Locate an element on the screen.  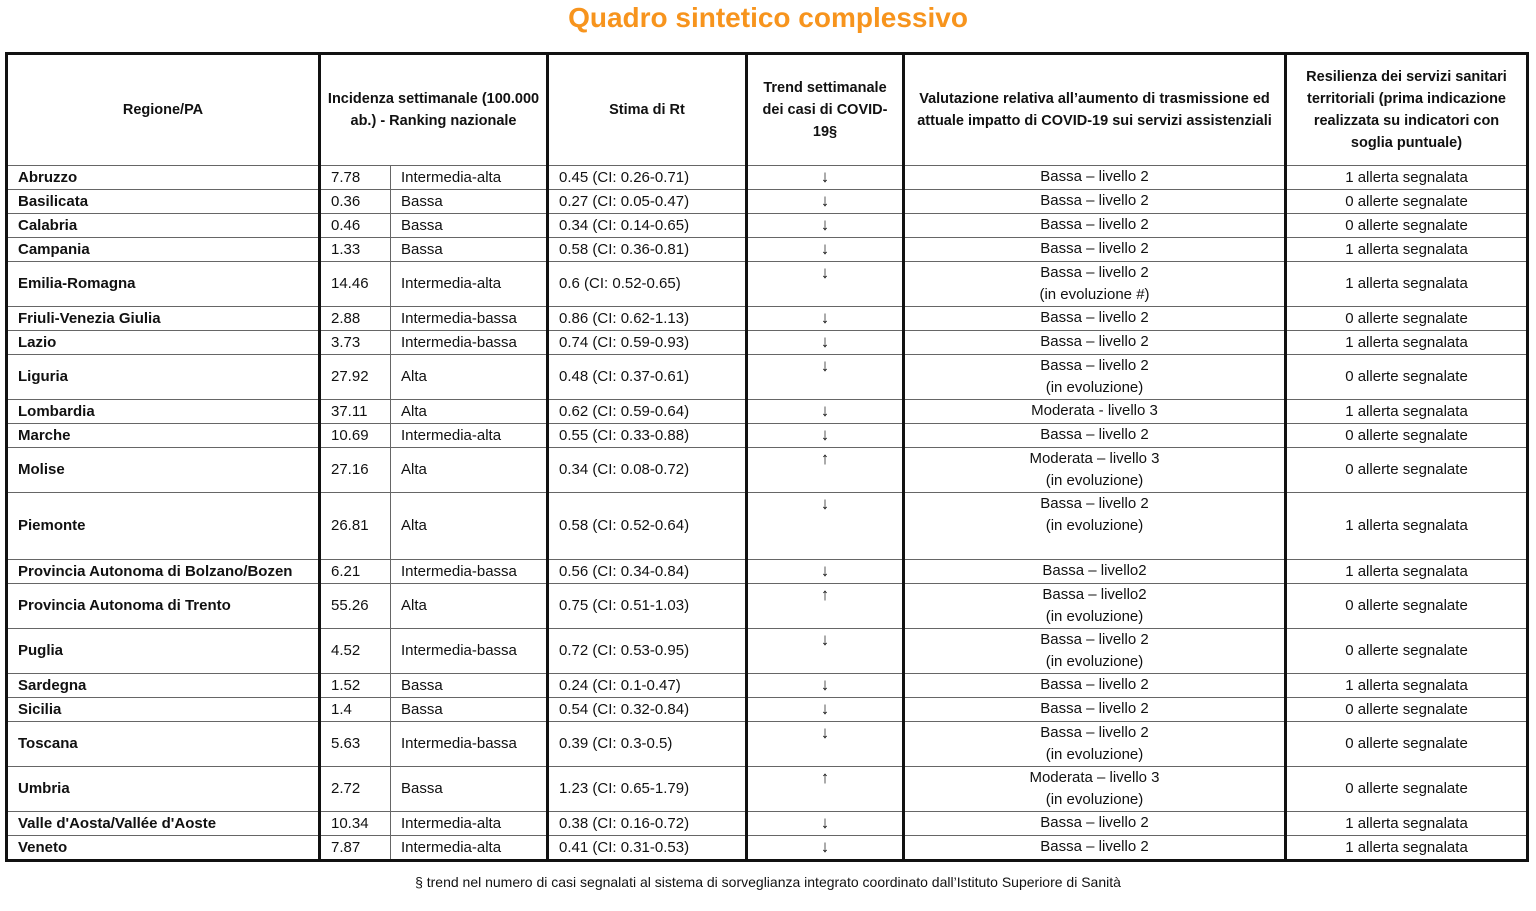
region-cell: Piemonte is located at coordinates (163, 526).